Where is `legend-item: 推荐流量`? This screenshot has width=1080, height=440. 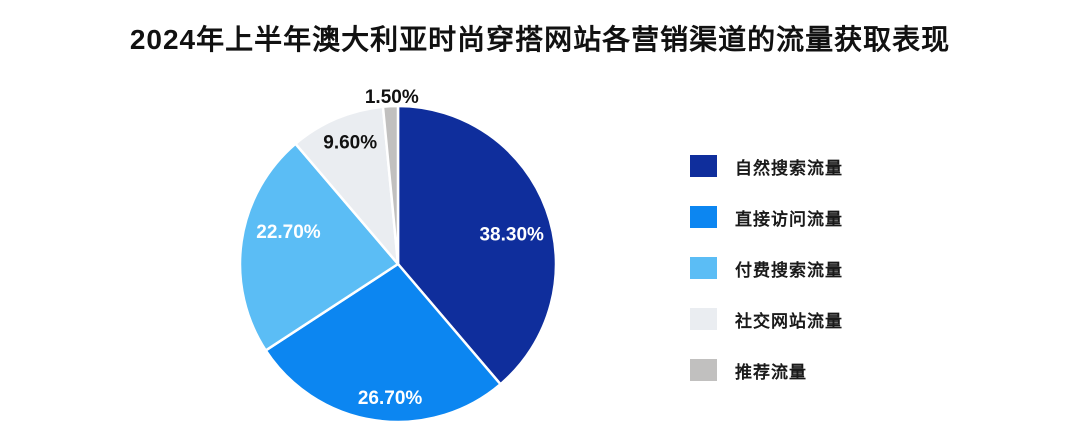
legend-item: 推荐流量 is located at coordinates (766, 370).